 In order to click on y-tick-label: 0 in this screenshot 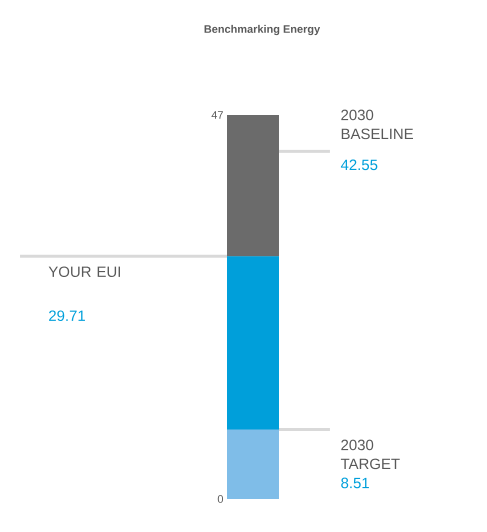, I will do `click(221, 499)`.